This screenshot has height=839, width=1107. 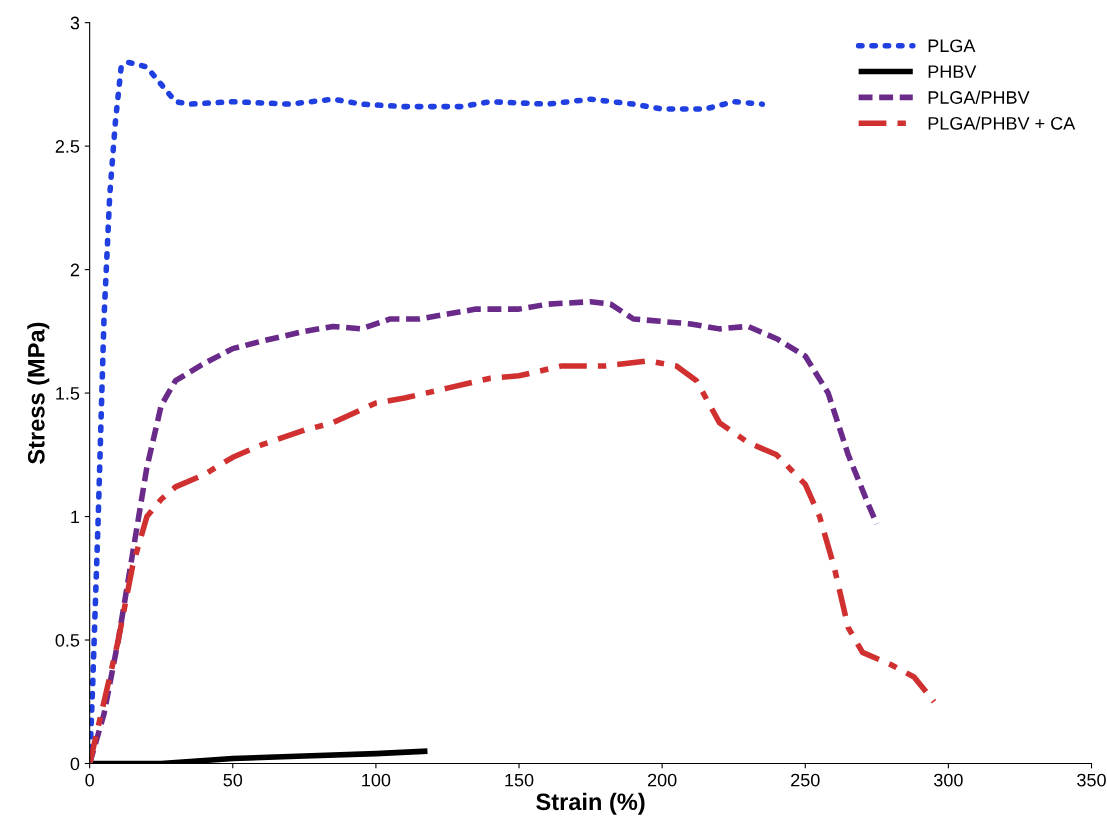 I want to click on y-tick-label: 1, so click(x=75, y=517).